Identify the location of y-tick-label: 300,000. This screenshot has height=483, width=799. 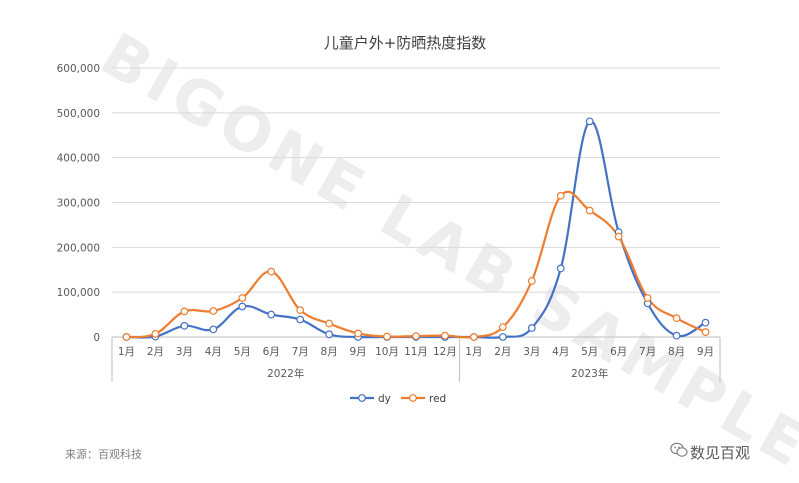
(78, 204).